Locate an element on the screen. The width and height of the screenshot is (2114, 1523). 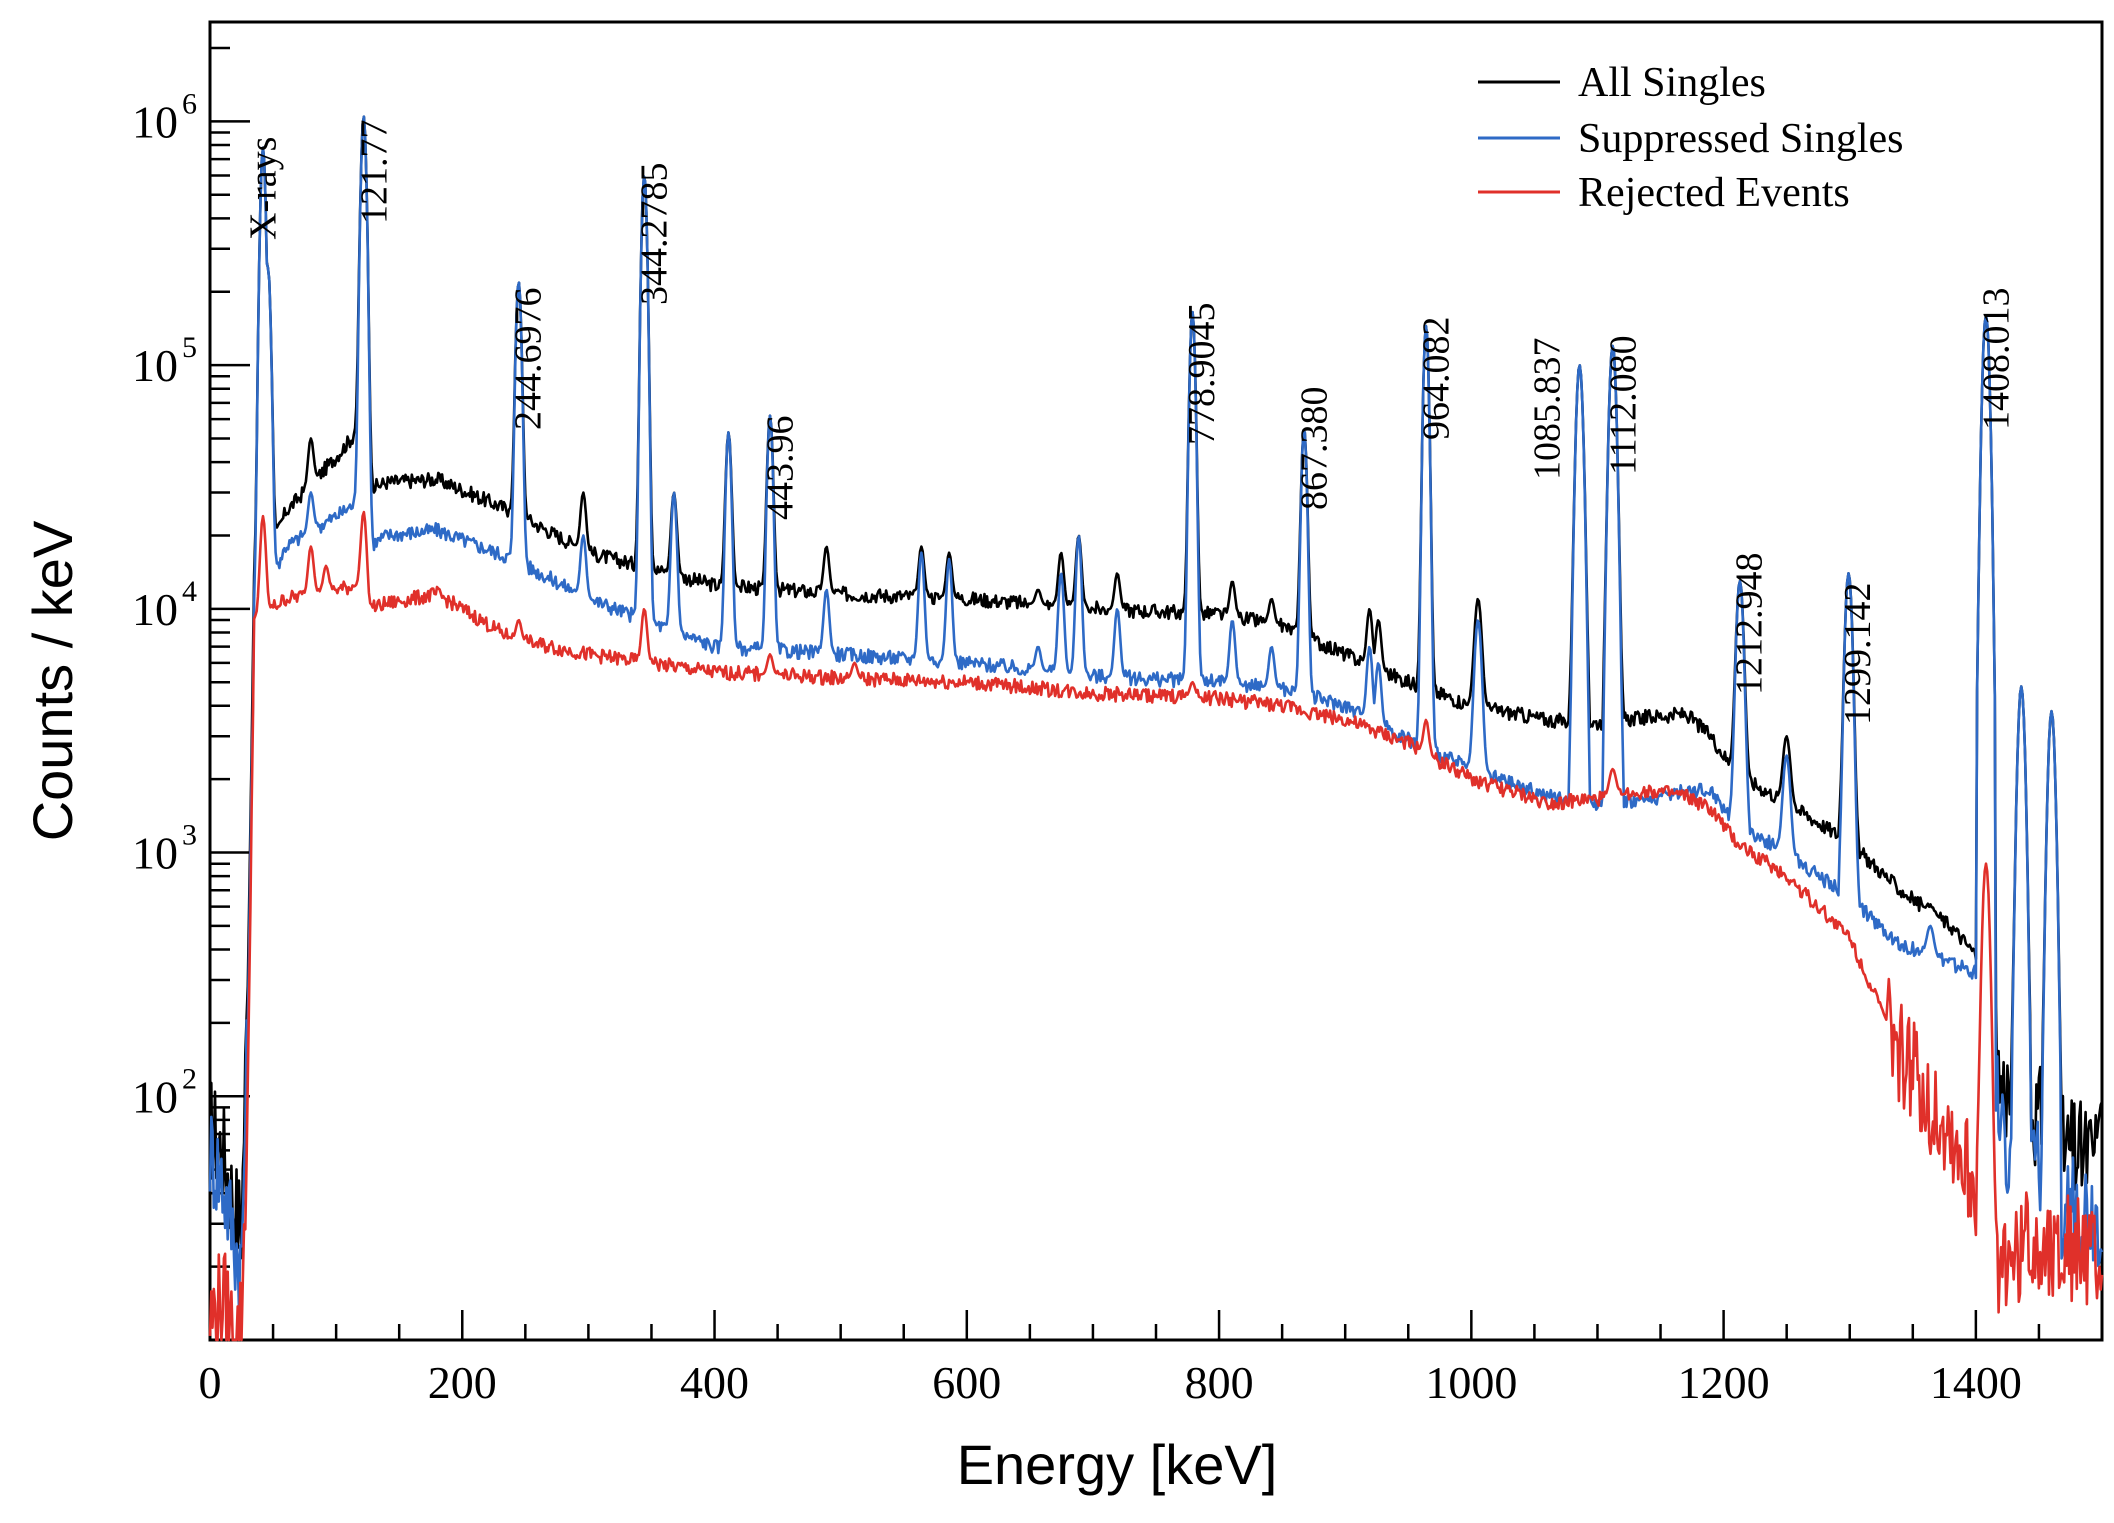
peak-label: 121.77 is located at coordinates (375, 172).